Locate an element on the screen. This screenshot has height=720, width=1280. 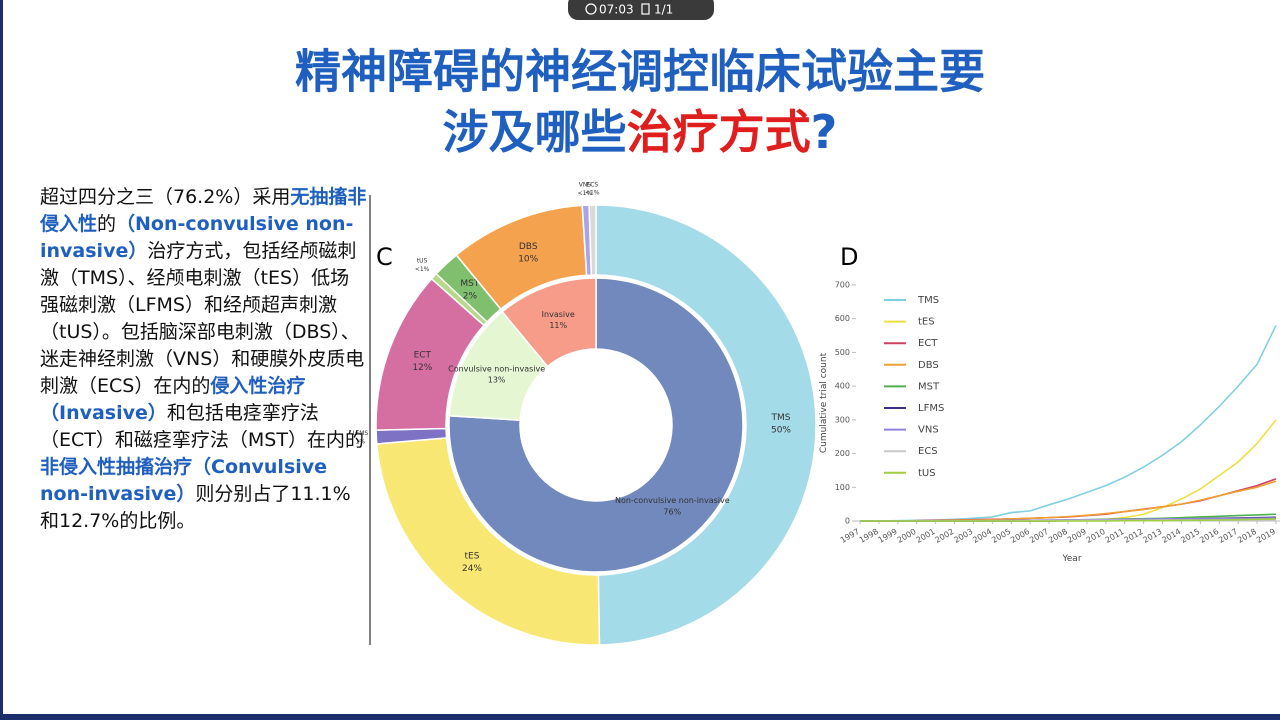
toolbar-time: 07:03 is located at coordinates (616, 10).